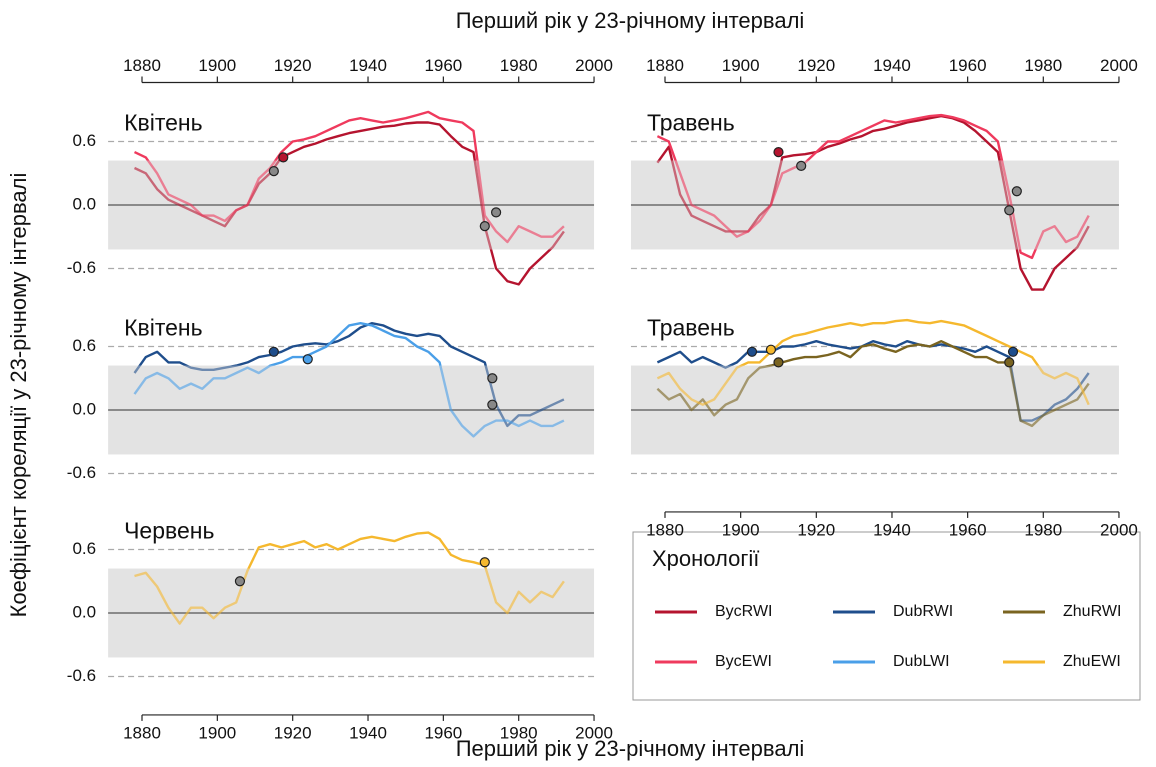  What do you see at coordinates (923, 611) in the screenshot?
I see `legend-label: DubRWI` at bounding box center [923, 611].